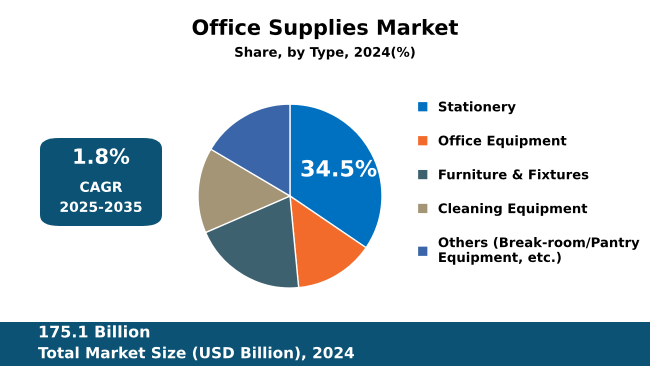  What do you see at coordinates (513, 209) in the screenshot?
I see `legend-label: Cleaning Equipment` at bounding box center [513, 209].